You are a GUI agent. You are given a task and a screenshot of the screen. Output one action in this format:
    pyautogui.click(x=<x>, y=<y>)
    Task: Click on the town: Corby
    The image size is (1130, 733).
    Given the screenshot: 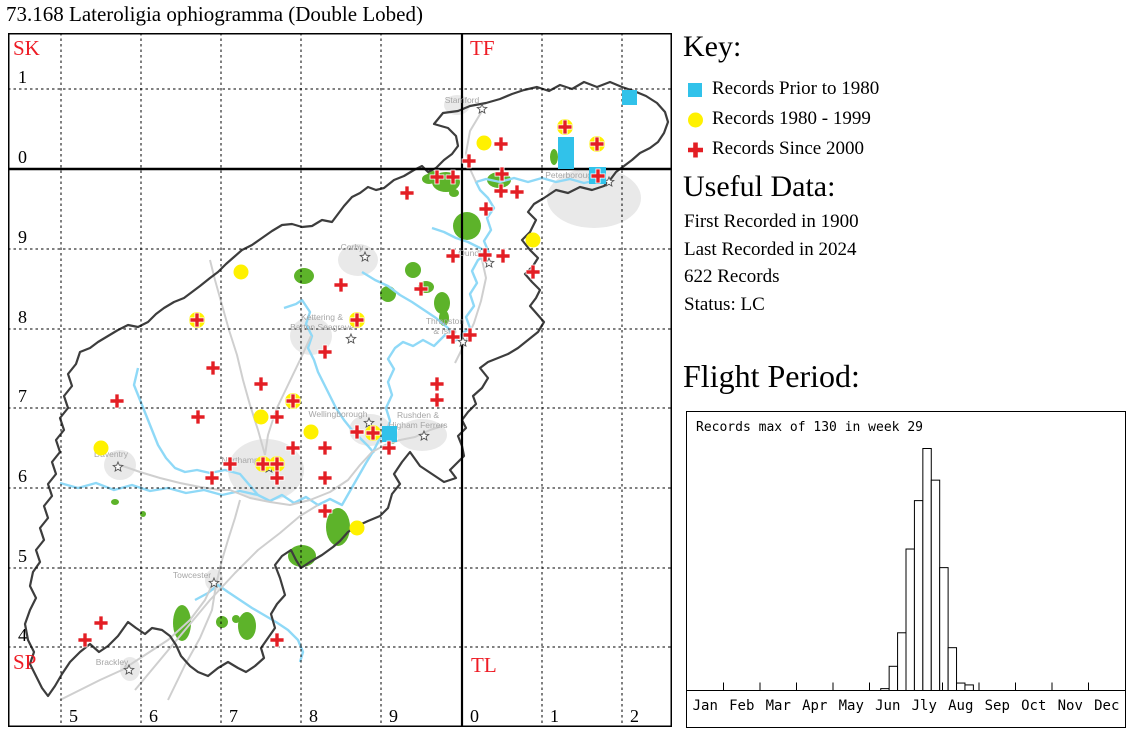 What is the action you would take?
    pyautogui.click(x=356, y=252)
    